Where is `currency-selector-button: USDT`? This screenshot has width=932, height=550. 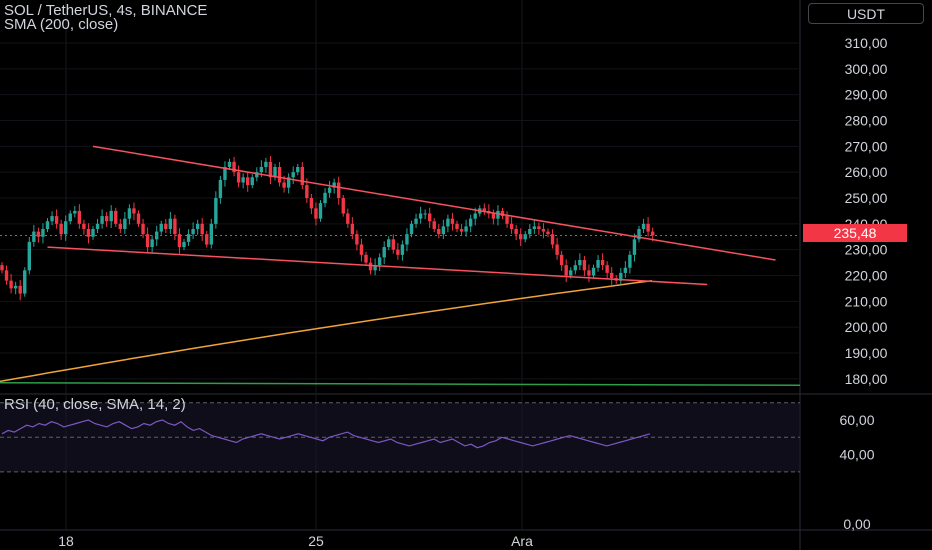
currency-selector-button: USDT is located at coordinates (866, 13).